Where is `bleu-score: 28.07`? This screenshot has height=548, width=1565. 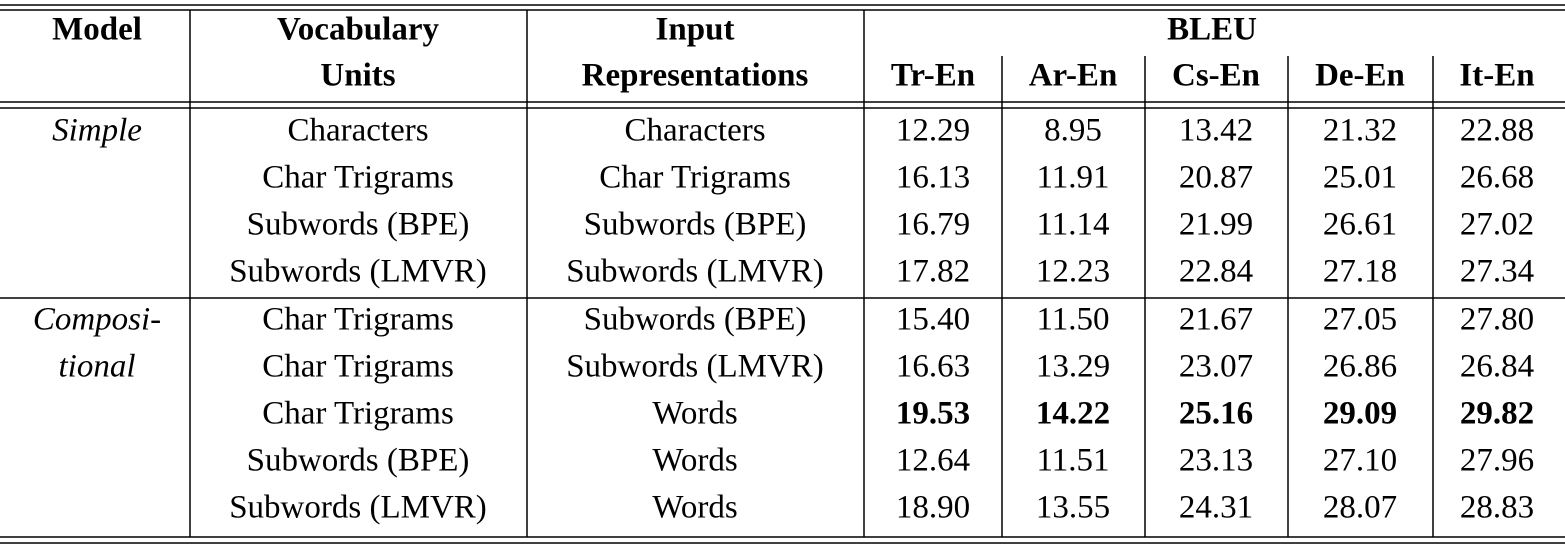
bleu-score: 28.07 is located at coordinates (1360, 508).